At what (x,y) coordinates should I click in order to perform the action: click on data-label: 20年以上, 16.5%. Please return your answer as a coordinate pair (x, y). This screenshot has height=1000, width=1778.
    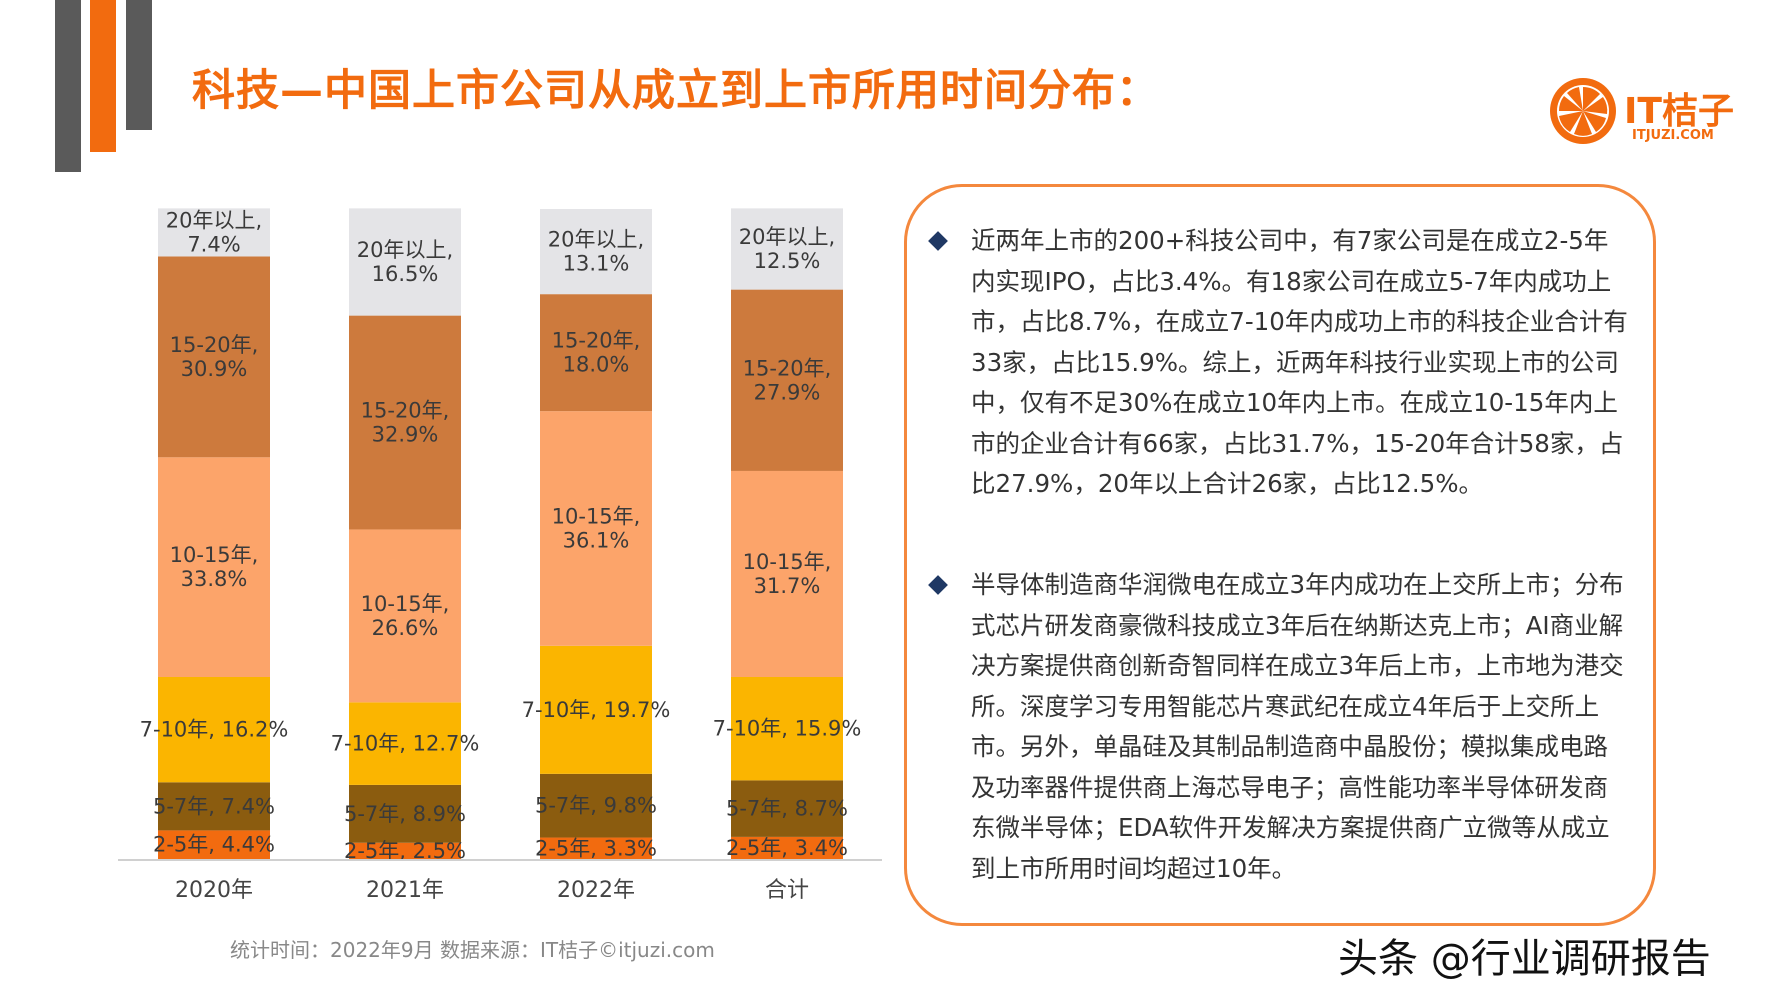
    Looking at the image, I should click on (405, 262).